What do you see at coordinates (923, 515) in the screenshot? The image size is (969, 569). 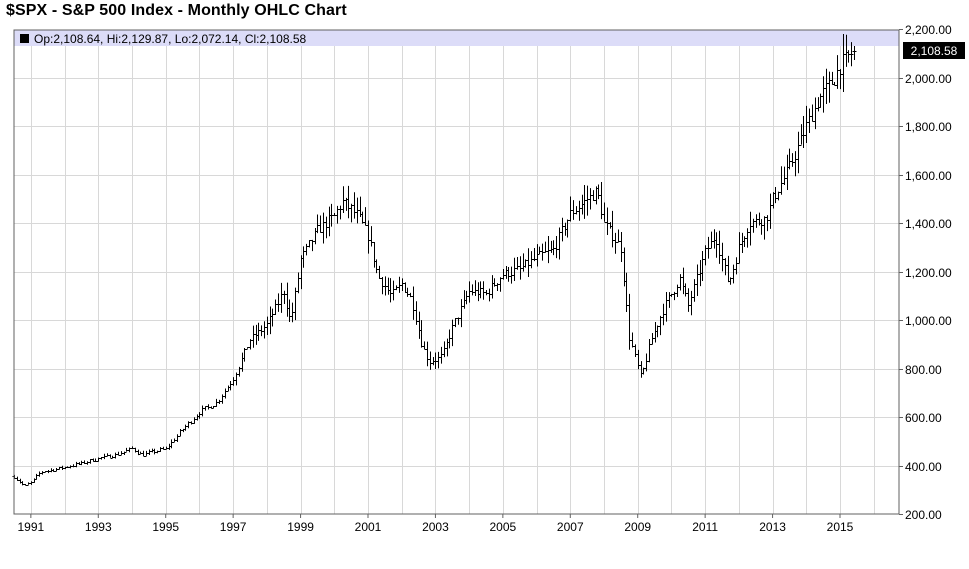 I see `y-tick-label: 200.00` at bounding box center [923, 515].